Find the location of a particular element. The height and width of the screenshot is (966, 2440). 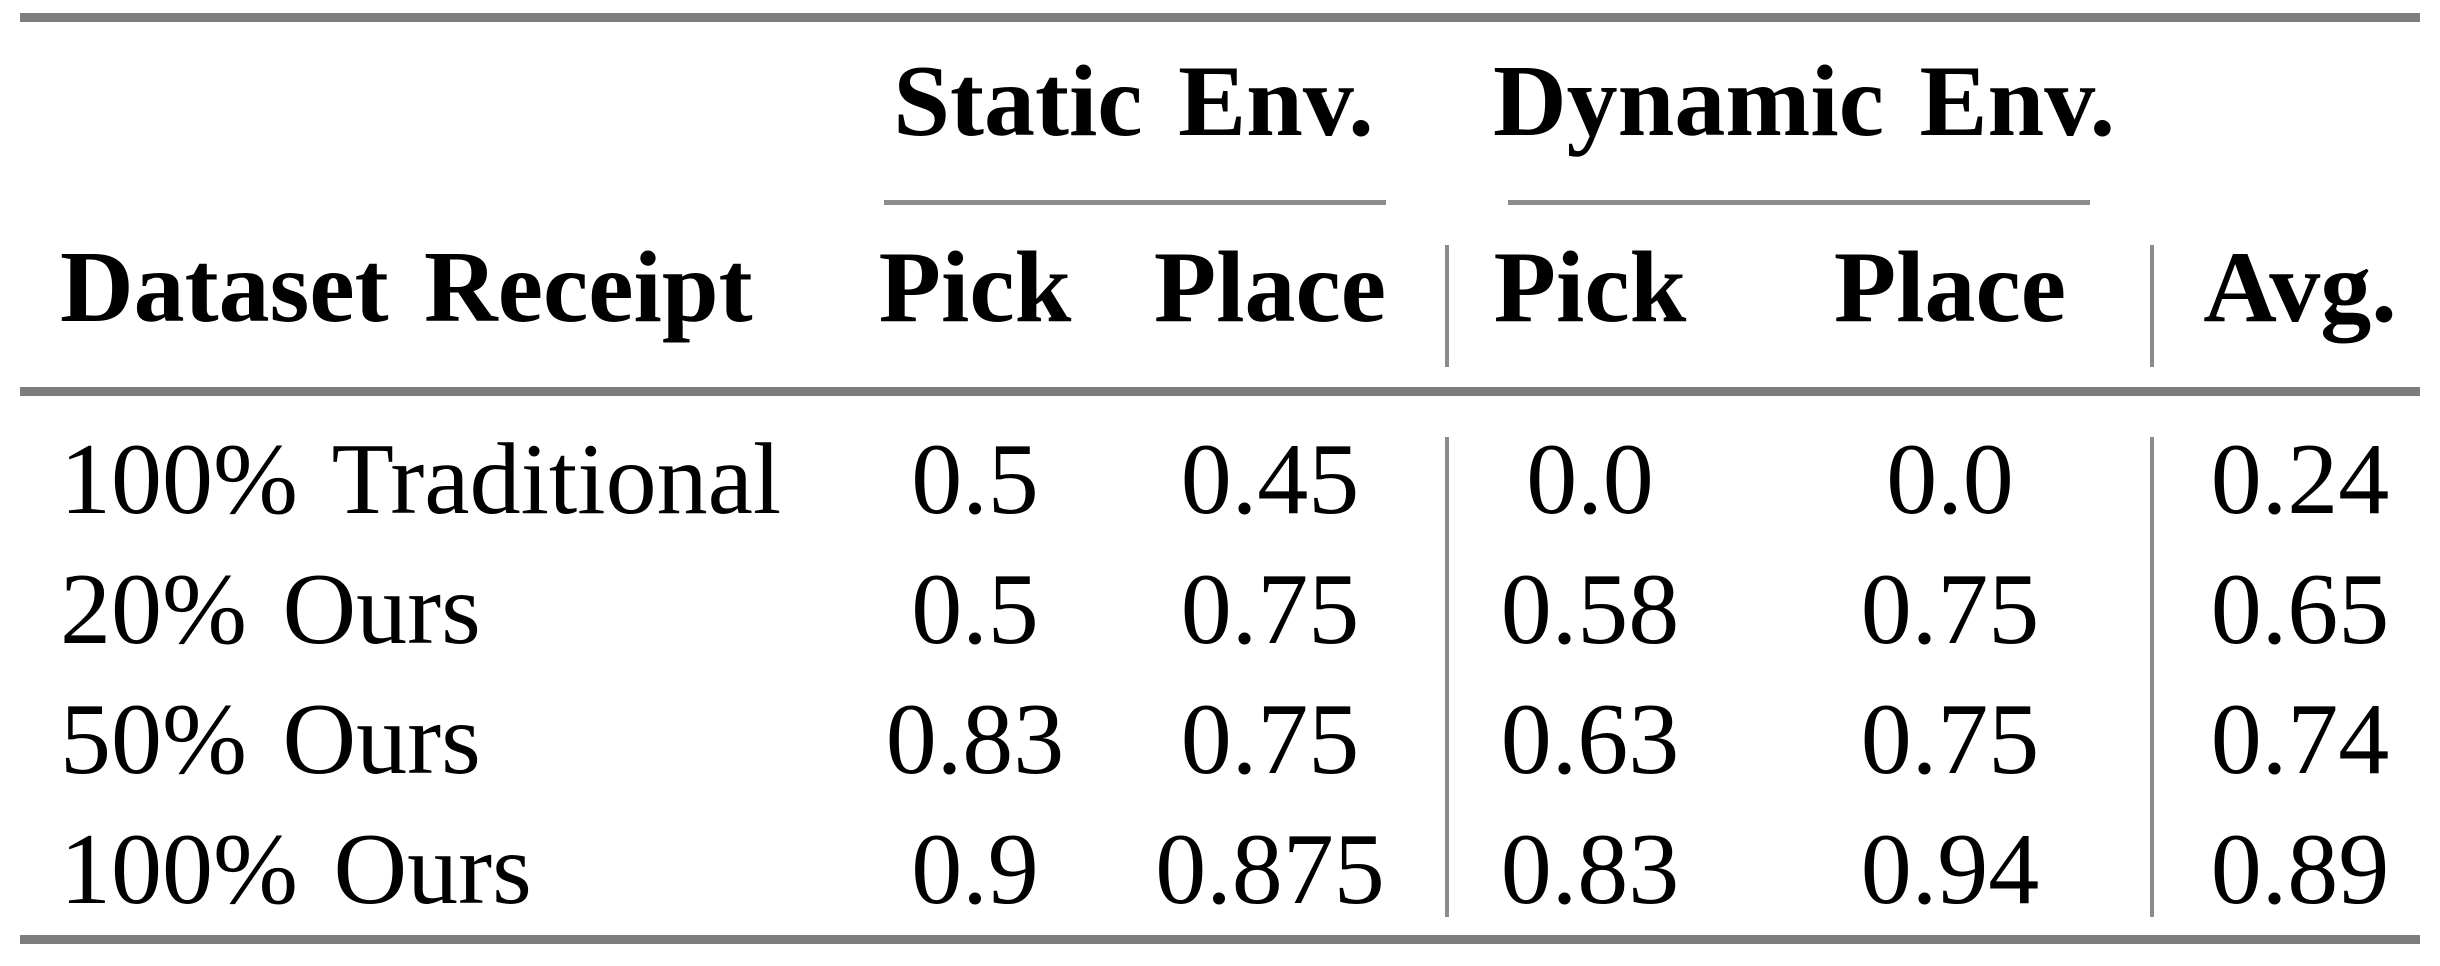

group-header-dynamic-env: Dynamic Env. is located at coordinates (1804, 101).